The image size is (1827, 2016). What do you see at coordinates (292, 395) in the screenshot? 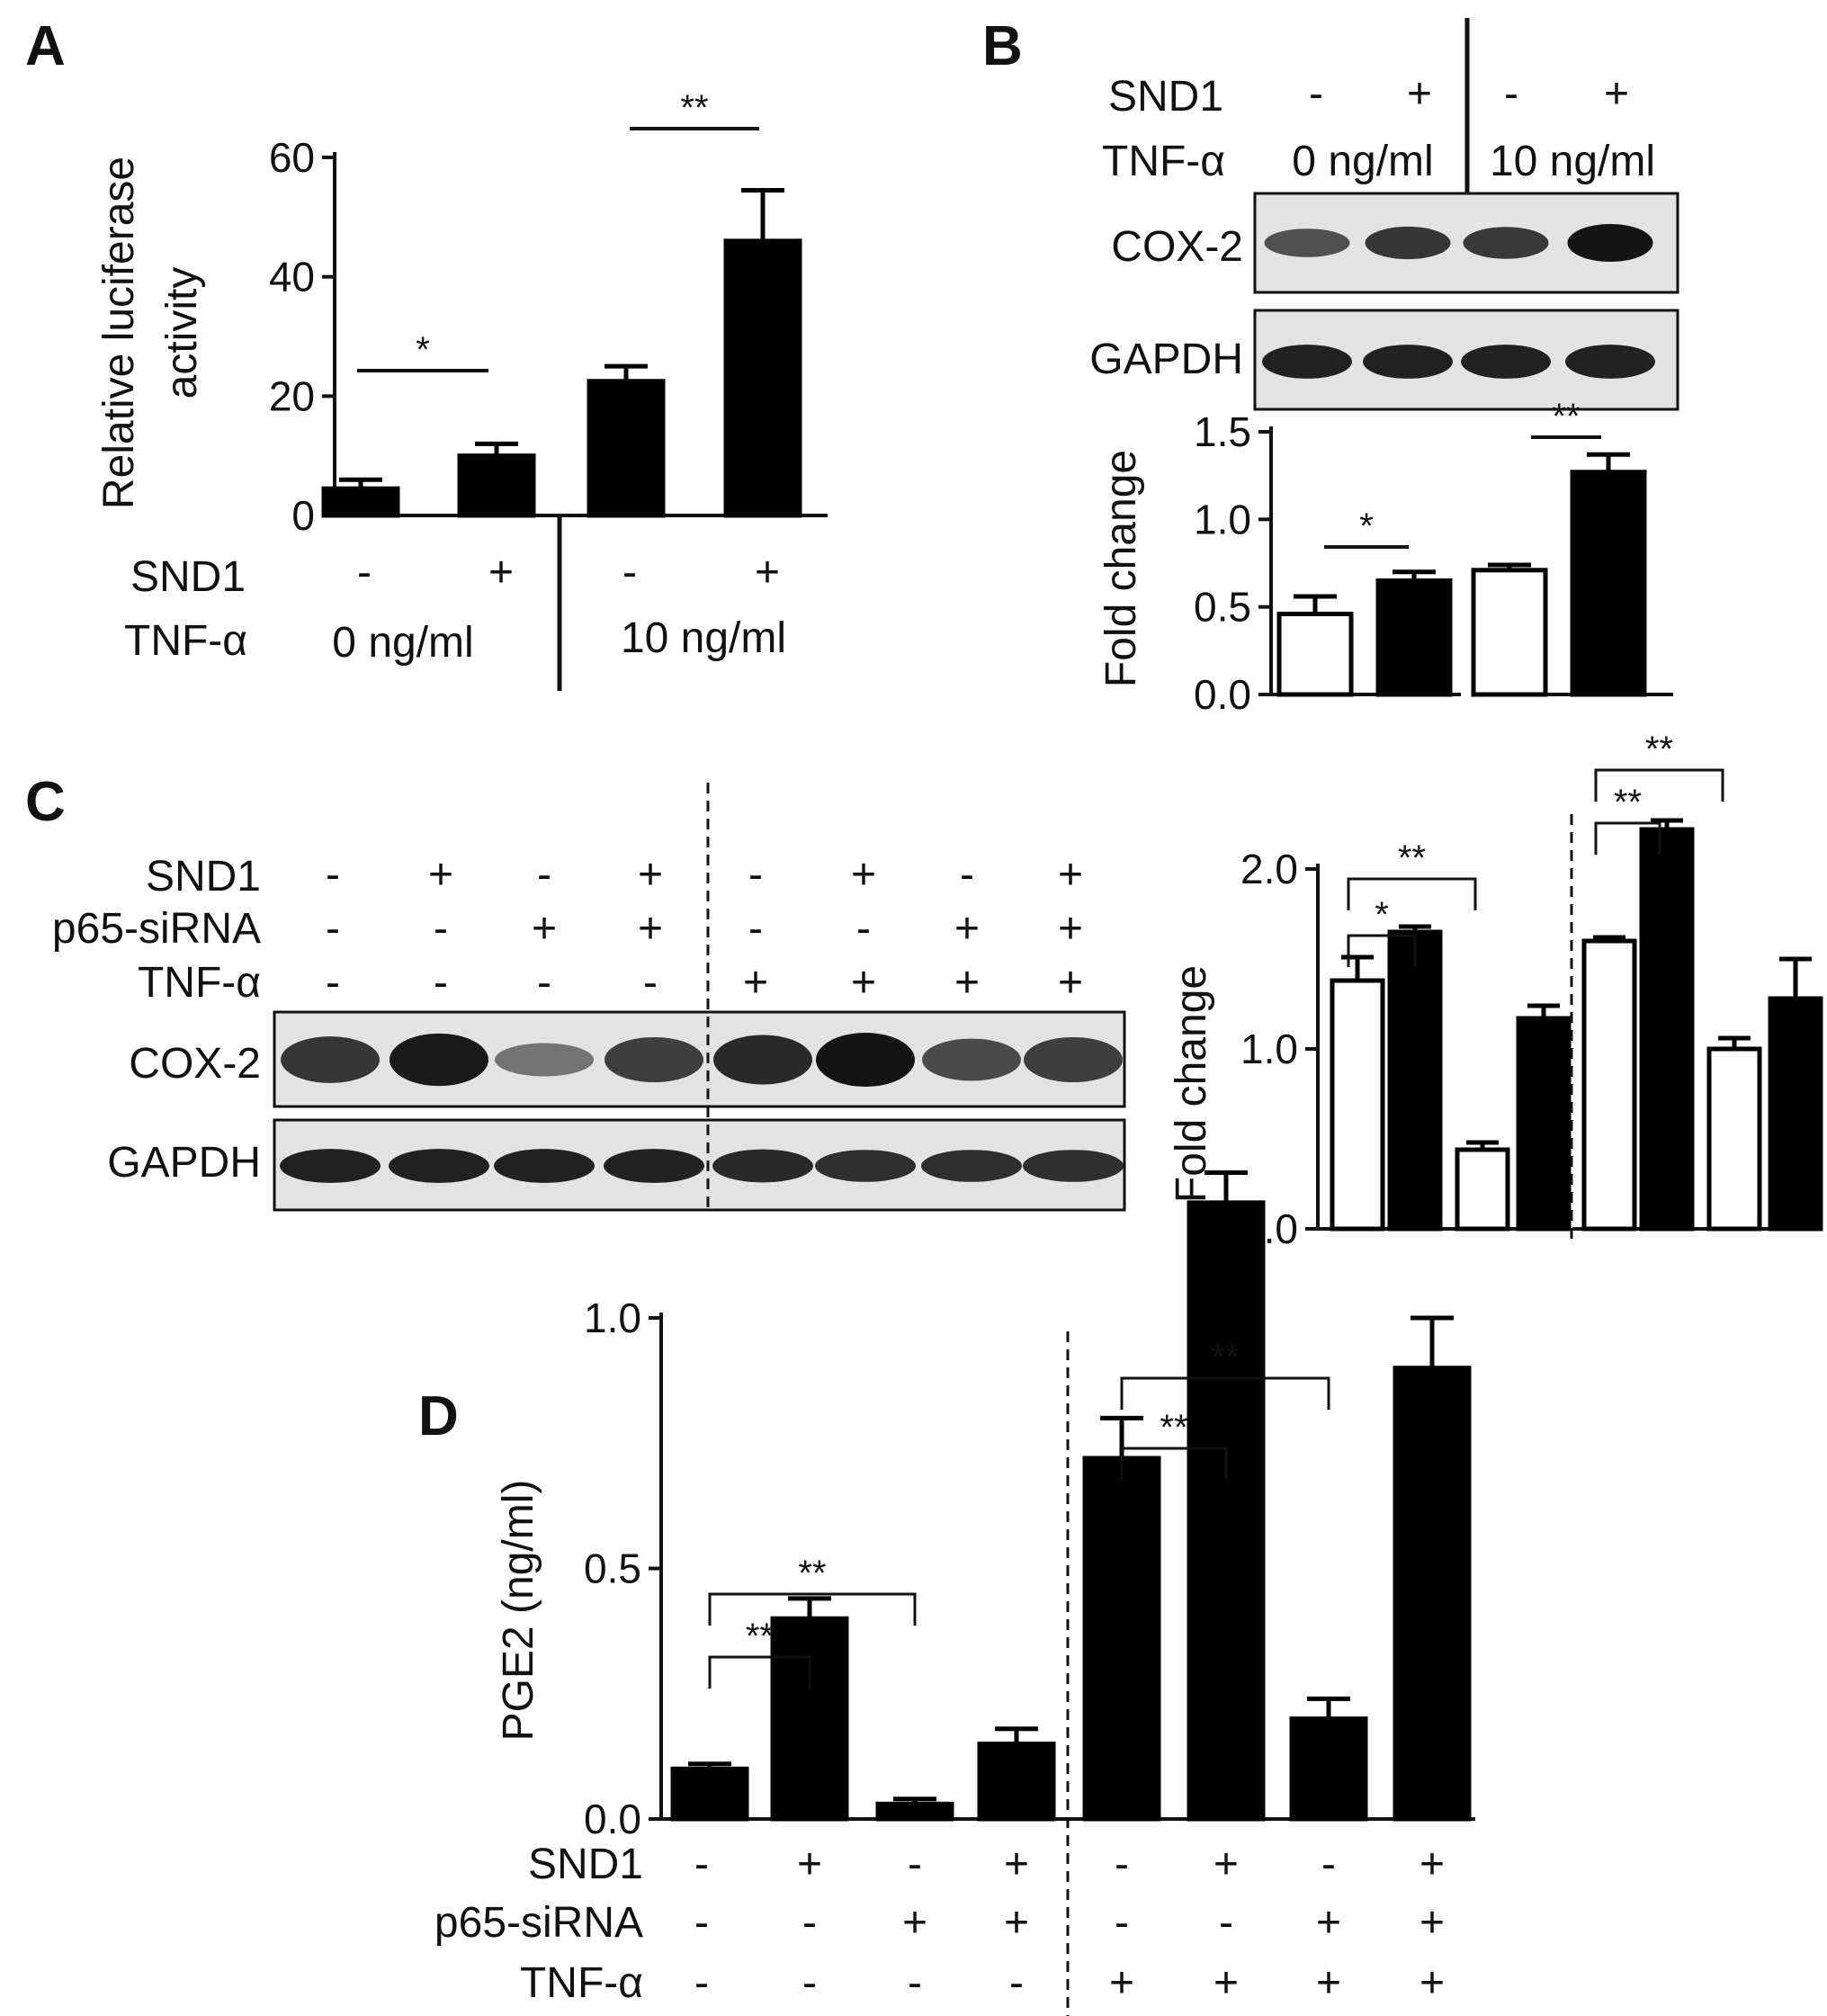
I see `y-tick-label: 20` at bounding box center [292, 395].